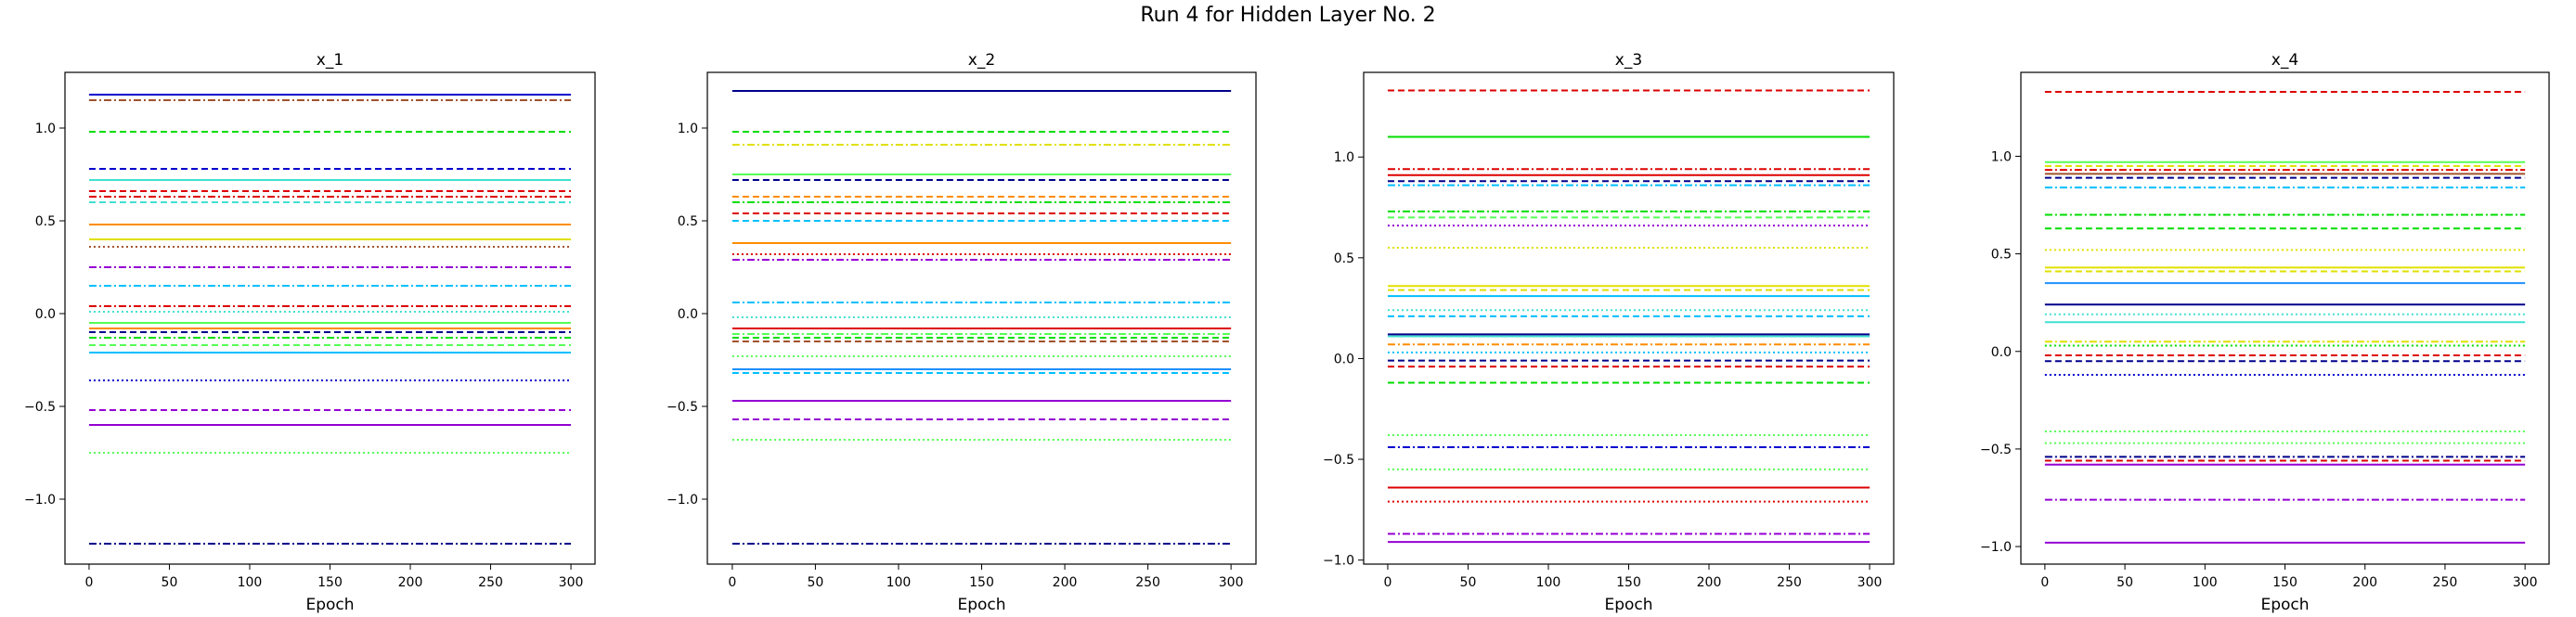  Describe the element at coordinates (981, 60) in the screenshot. I see `panel-title: x_2` at that location.